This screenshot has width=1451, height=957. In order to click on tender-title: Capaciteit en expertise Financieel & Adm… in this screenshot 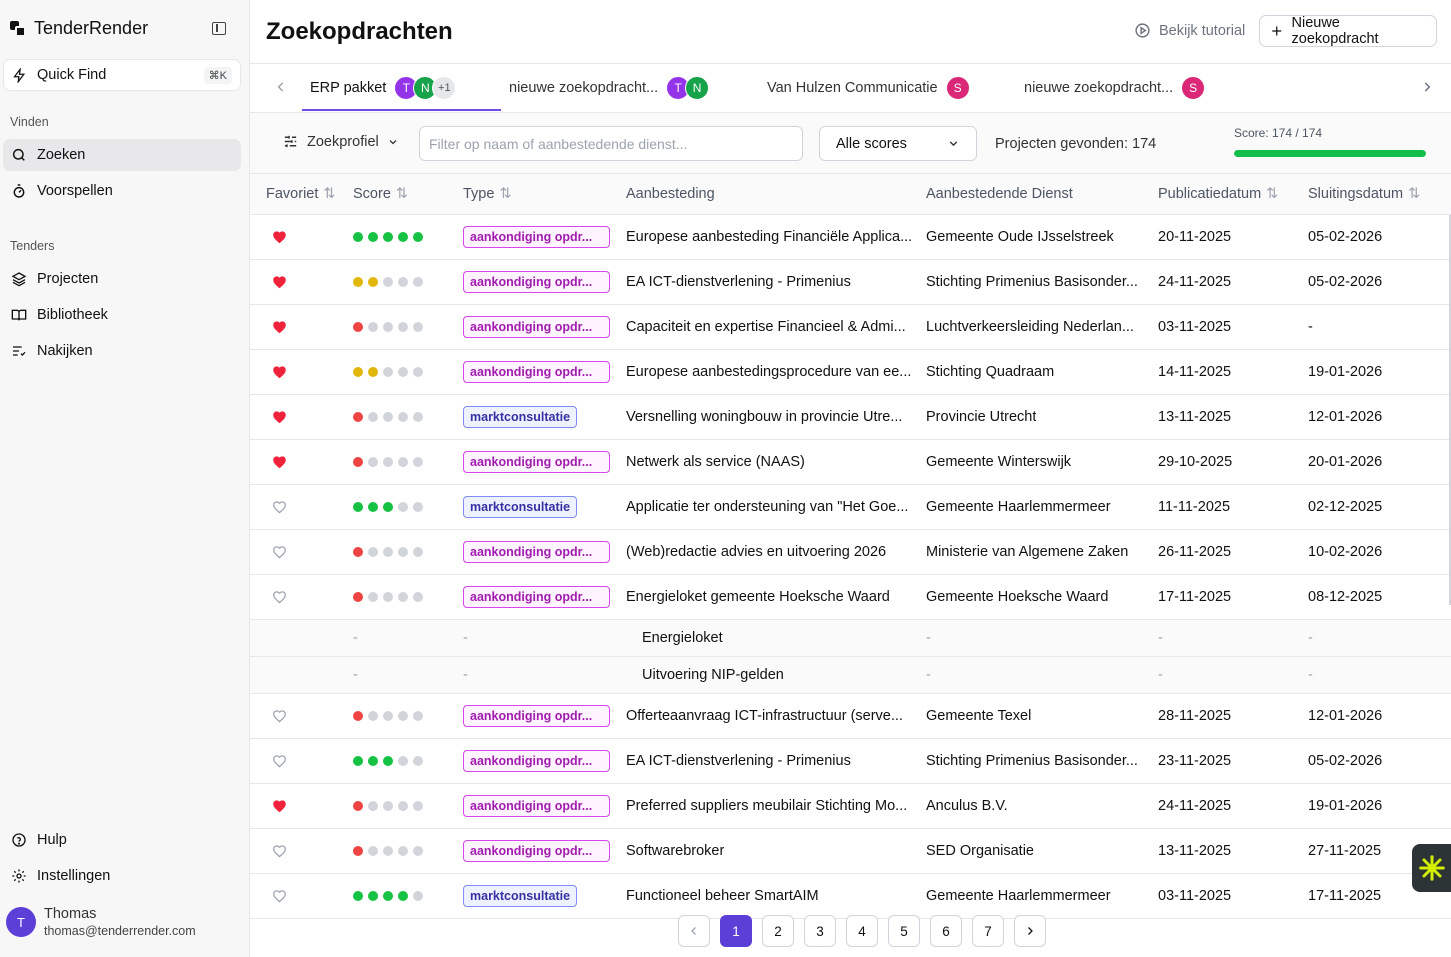, I will do `click(766, 327)`.